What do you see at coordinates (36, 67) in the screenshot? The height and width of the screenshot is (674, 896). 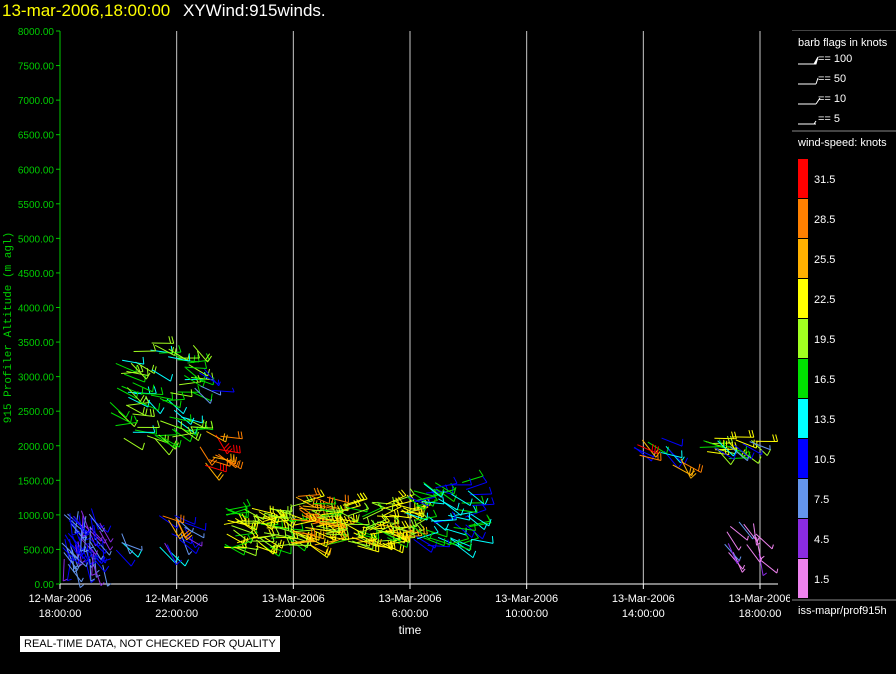 I see `y-tick-label: 7500.00` at bounding box center [36, 67].